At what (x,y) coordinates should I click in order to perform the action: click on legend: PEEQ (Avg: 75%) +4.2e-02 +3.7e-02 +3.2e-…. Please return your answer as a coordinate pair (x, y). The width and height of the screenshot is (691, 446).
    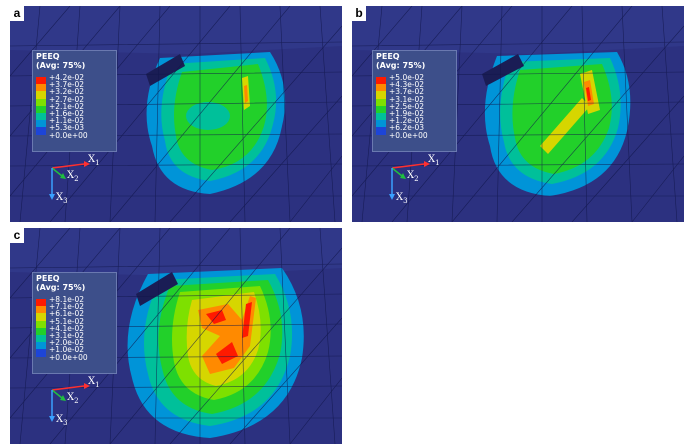
    Looking at the image, I should click on (74, 101).